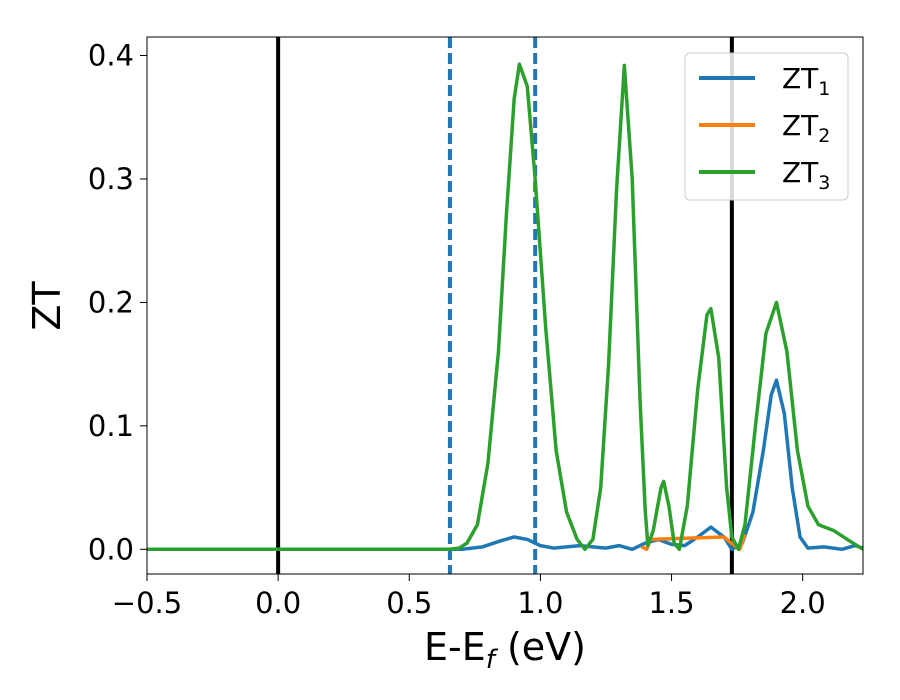 The image size is (900, 700). Describe the element at coordinates (455, 647) in the screenshot. I see `x-axis-title-main: E-E` at that location.